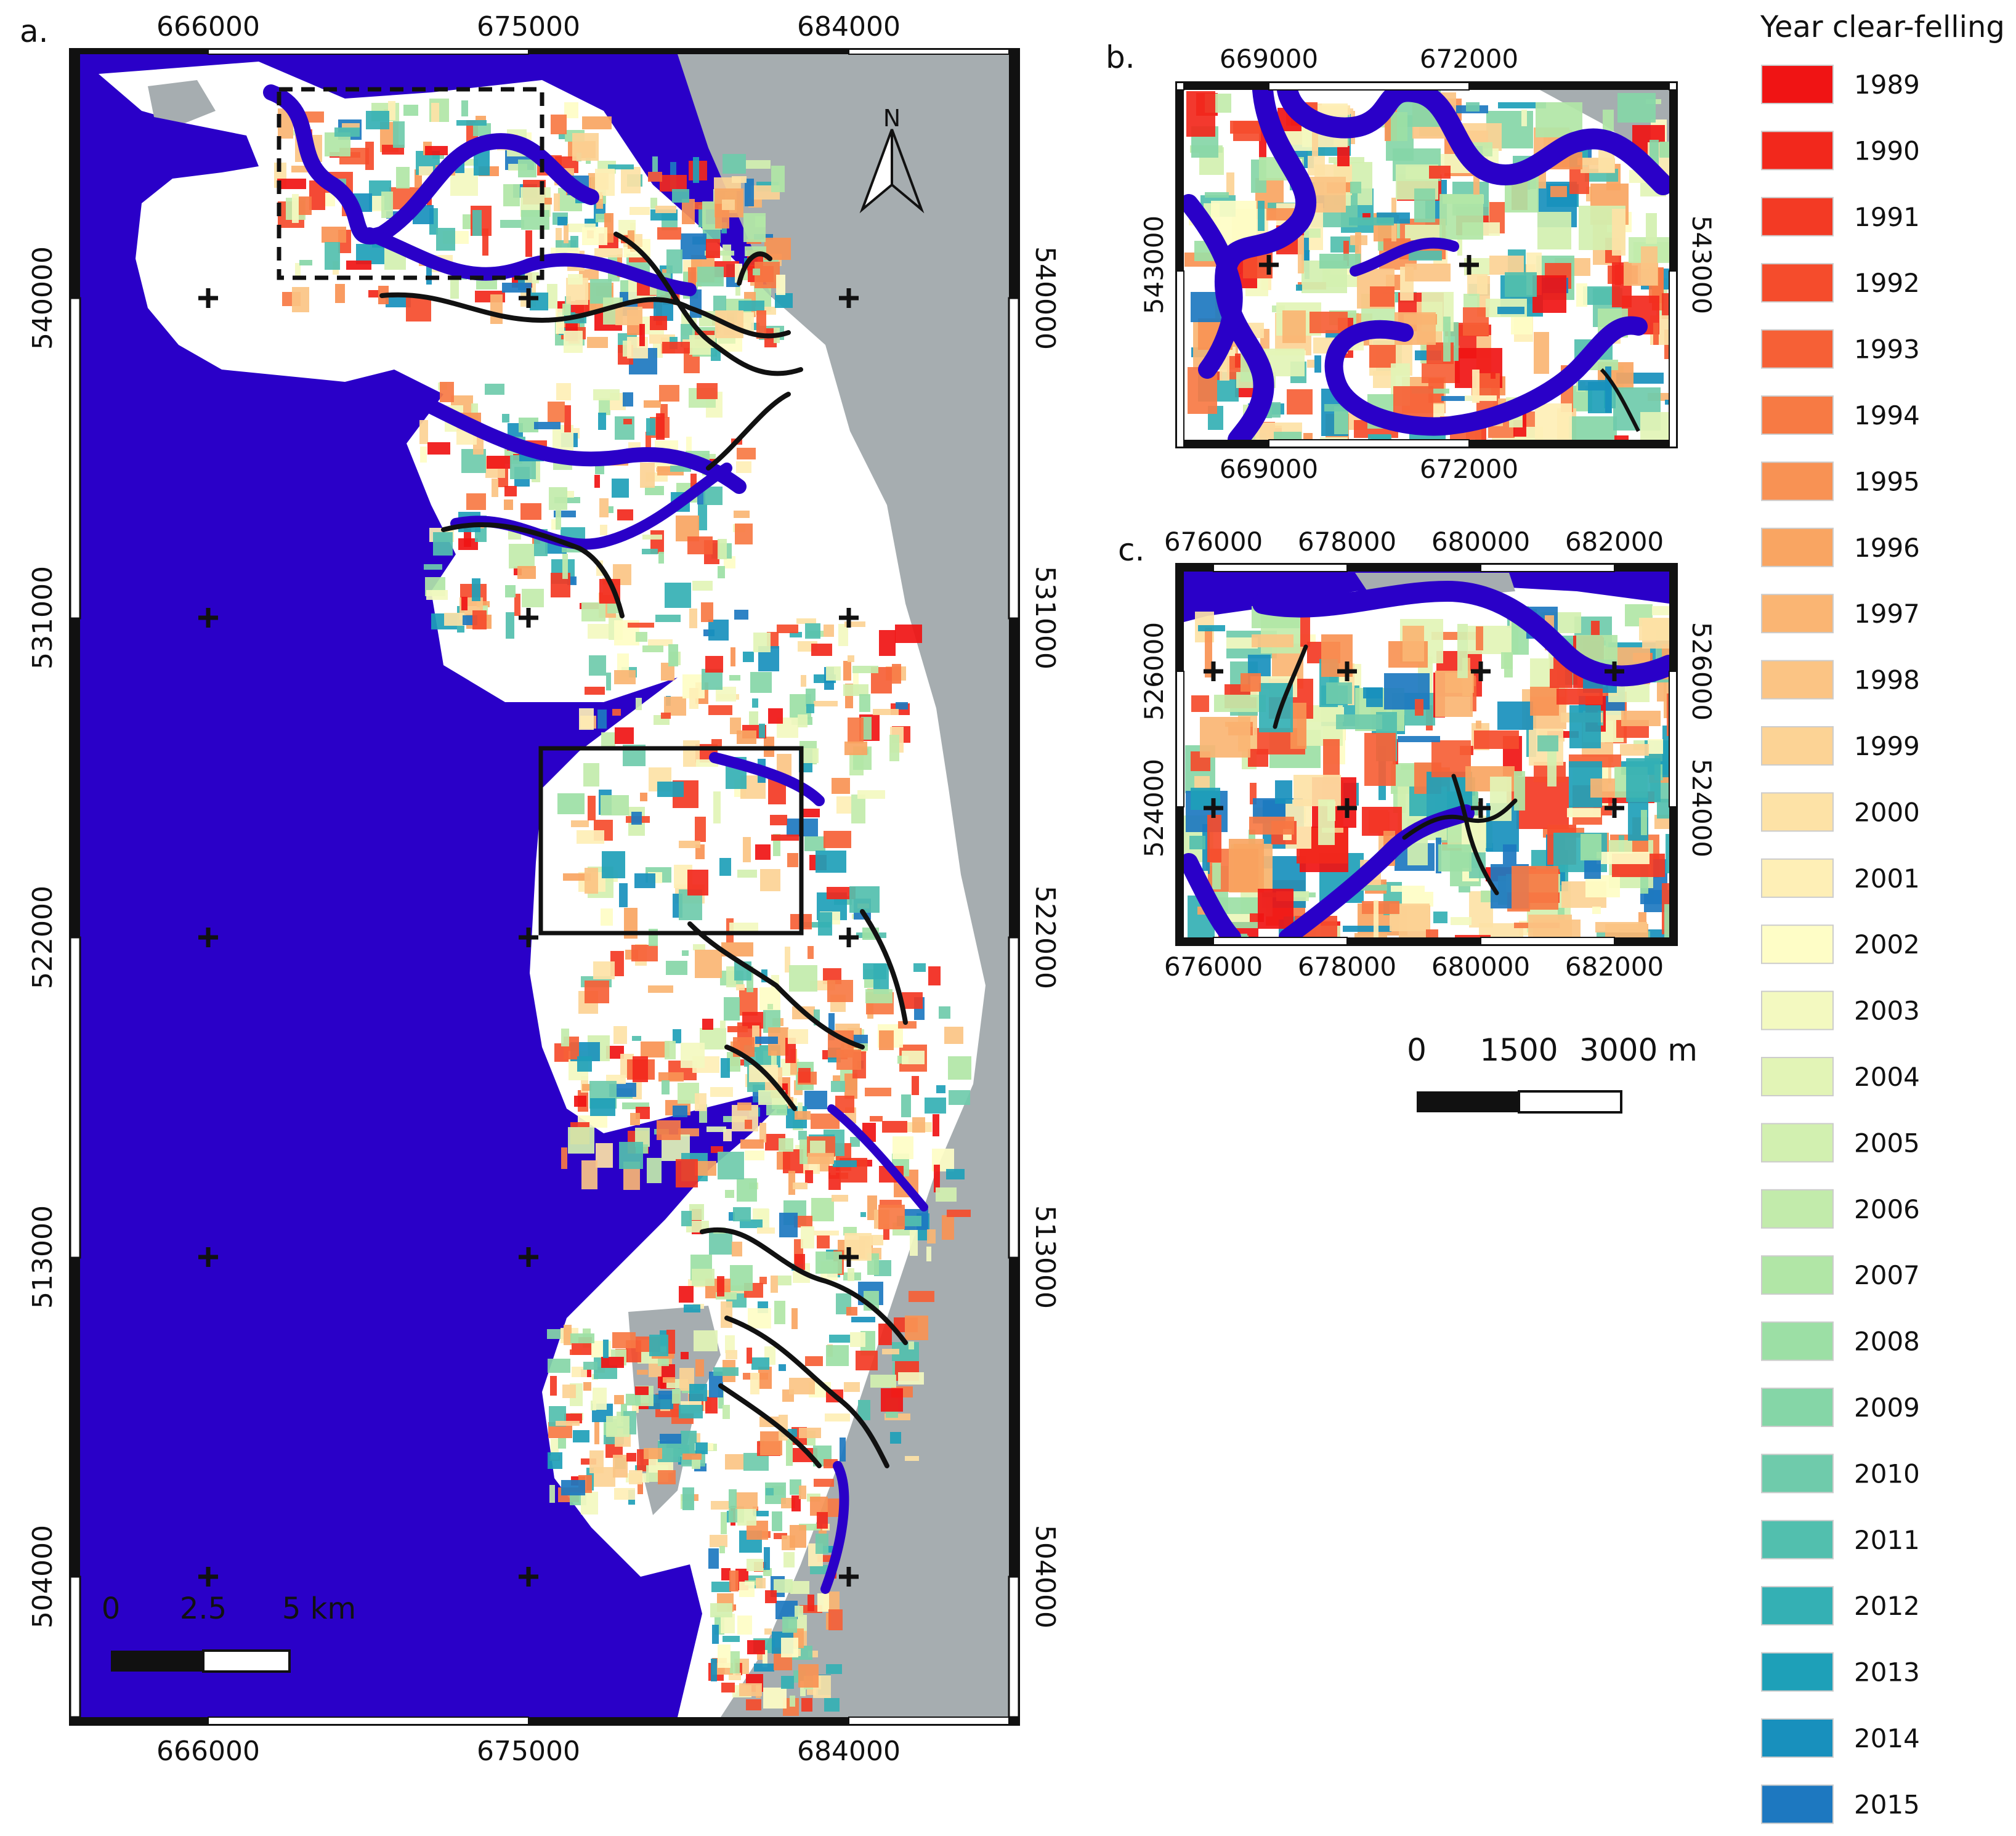 Image resolution: width=2016 pixels, height=1836 pixels. What do you see at coordinates (1840, 84) in the screenshot?
I see `legend-item: 1989` at bounding box center [1840, 84].